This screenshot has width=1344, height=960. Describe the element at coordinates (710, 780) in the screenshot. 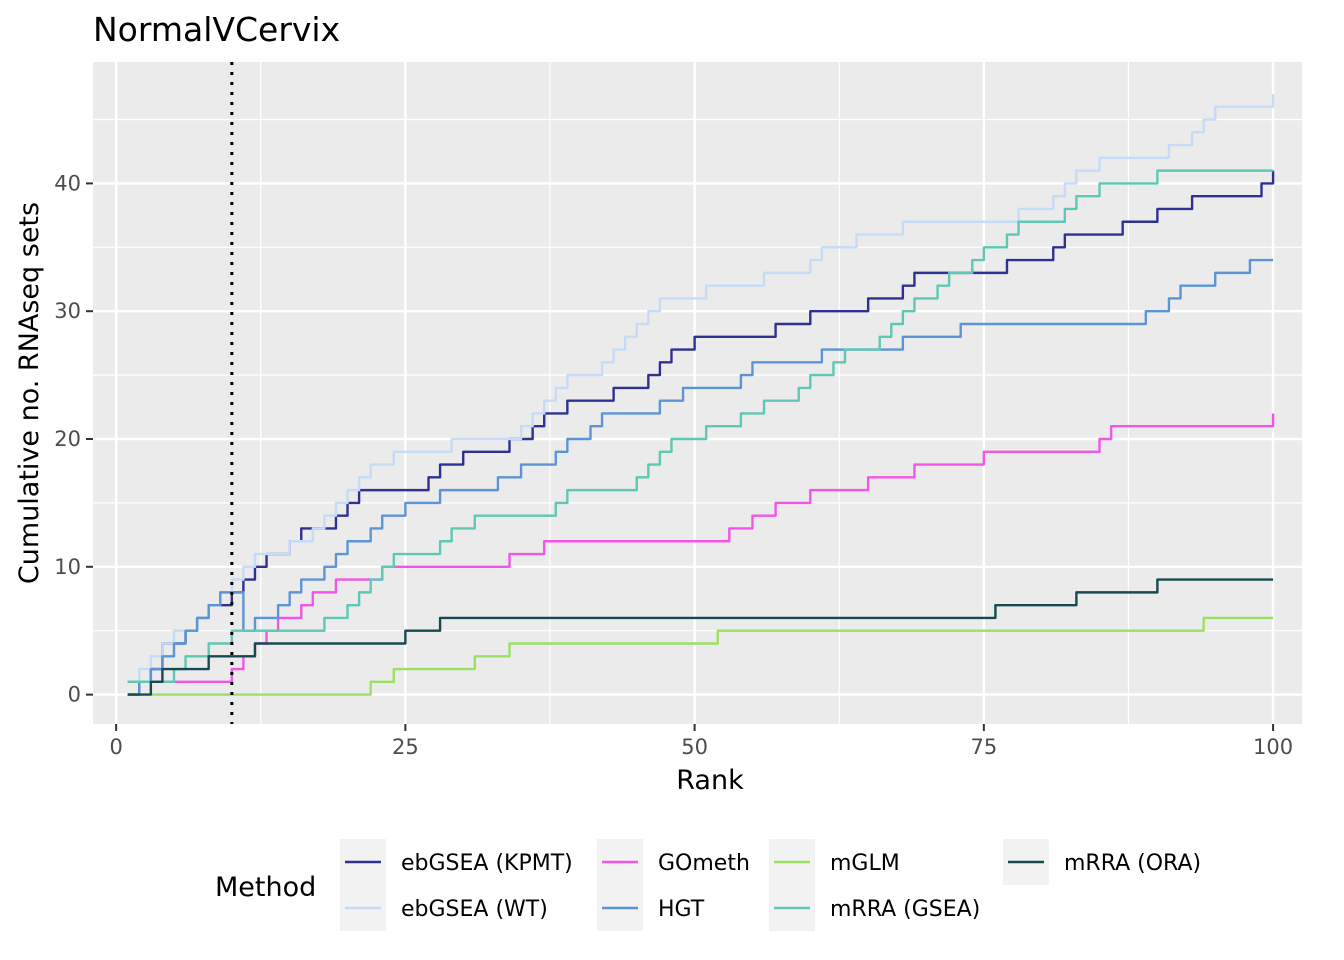

I see `x-axis-label: Rank` at that location.